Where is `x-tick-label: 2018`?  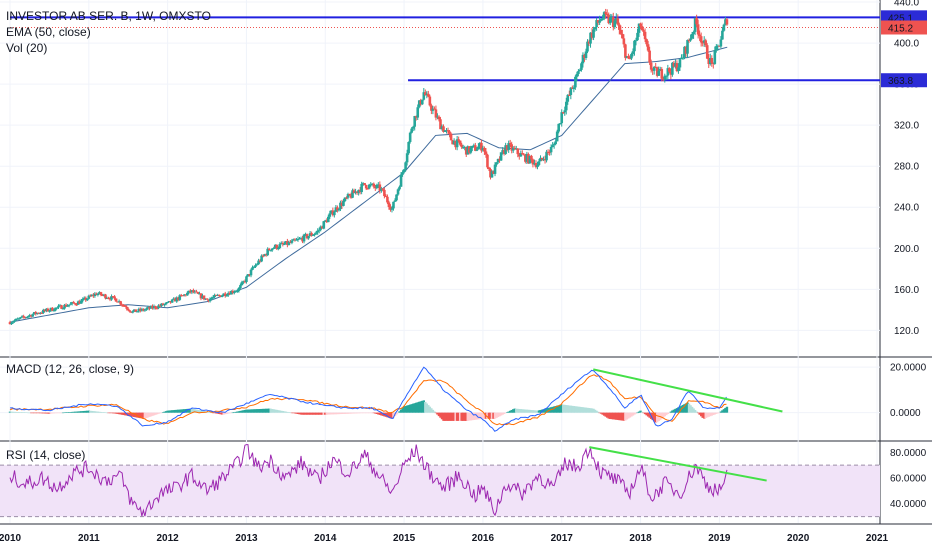 x-tick-label: 2018 is located at coordinates (640, 538).